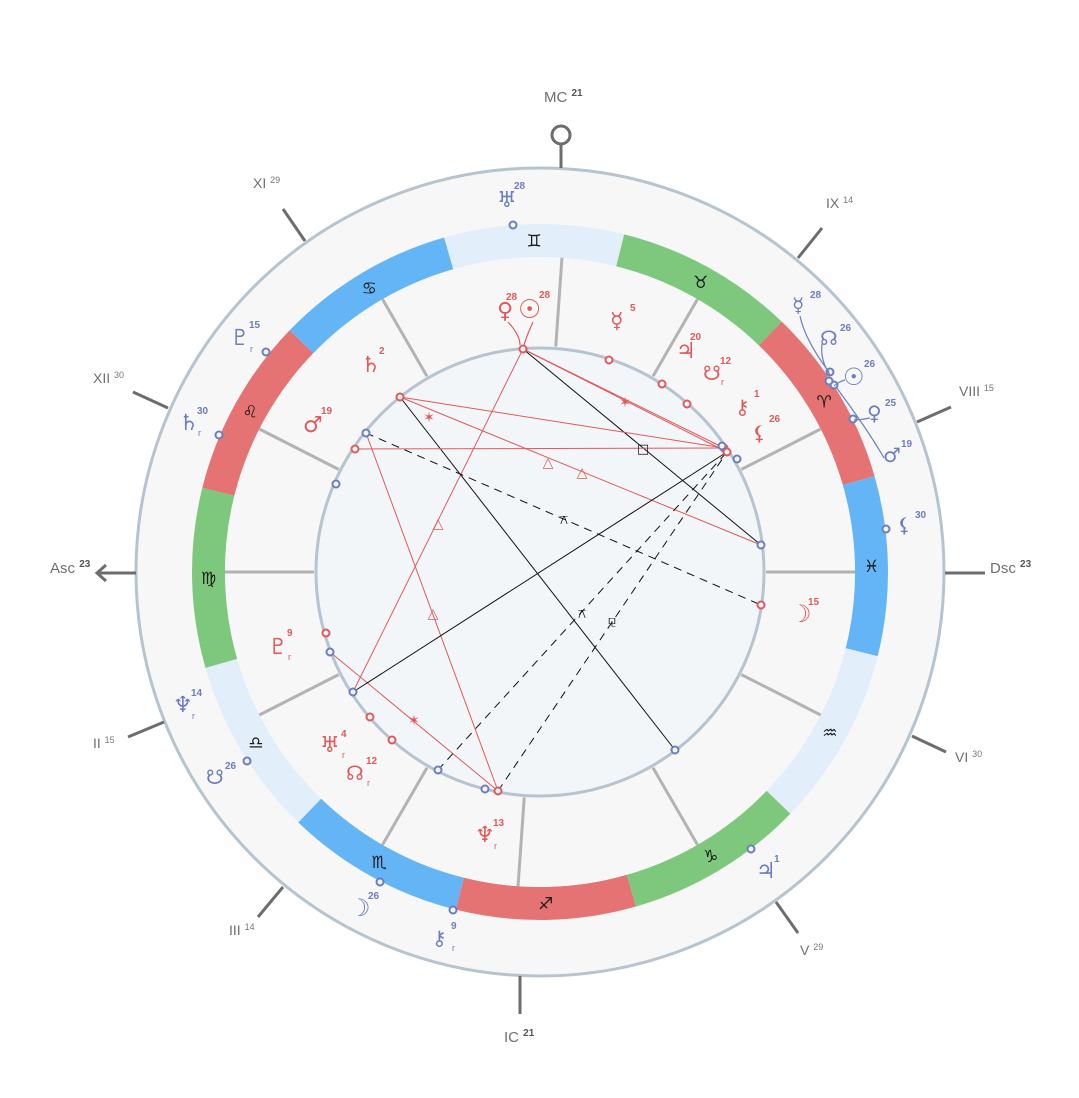 The image size is (1079, 1098). I want to click on house-label-v: V 29, so click(811, 950).